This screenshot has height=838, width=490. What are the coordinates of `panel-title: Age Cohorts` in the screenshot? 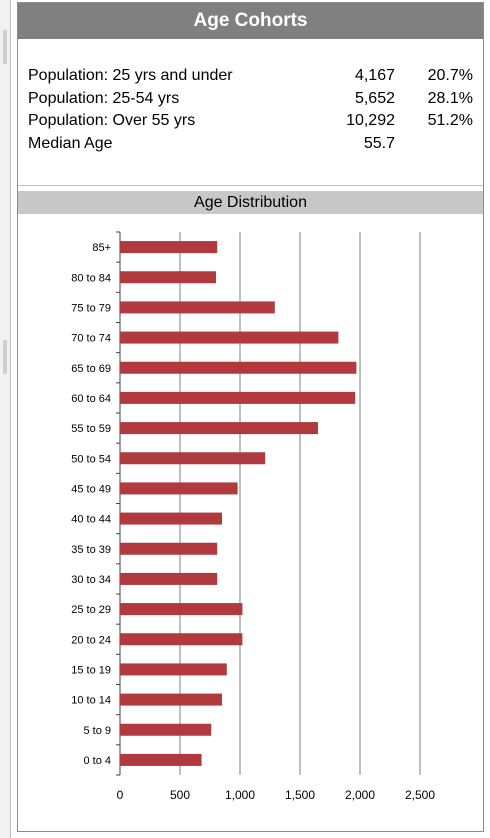 It's located at (250, 21).